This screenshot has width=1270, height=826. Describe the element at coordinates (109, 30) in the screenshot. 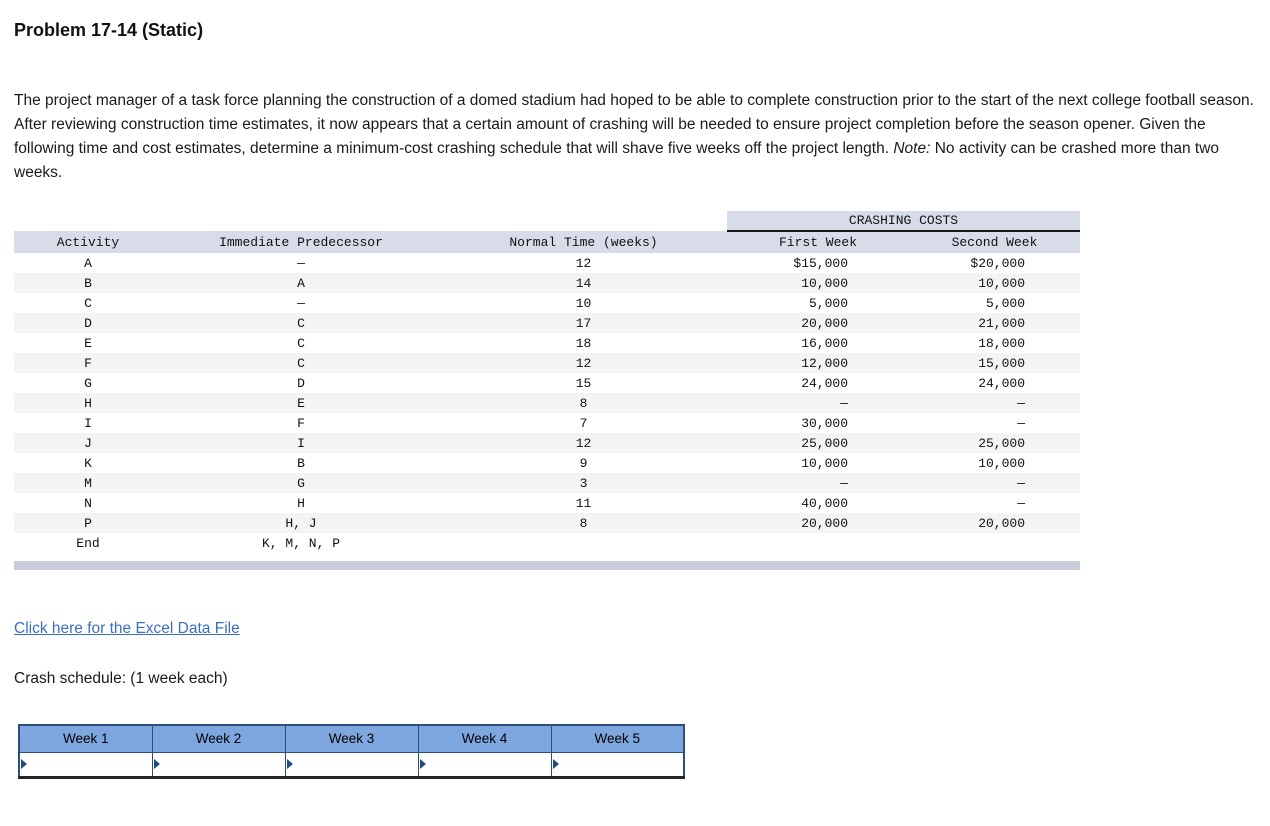

I see `page-title: Problem 17-14 (Static)` at that location.